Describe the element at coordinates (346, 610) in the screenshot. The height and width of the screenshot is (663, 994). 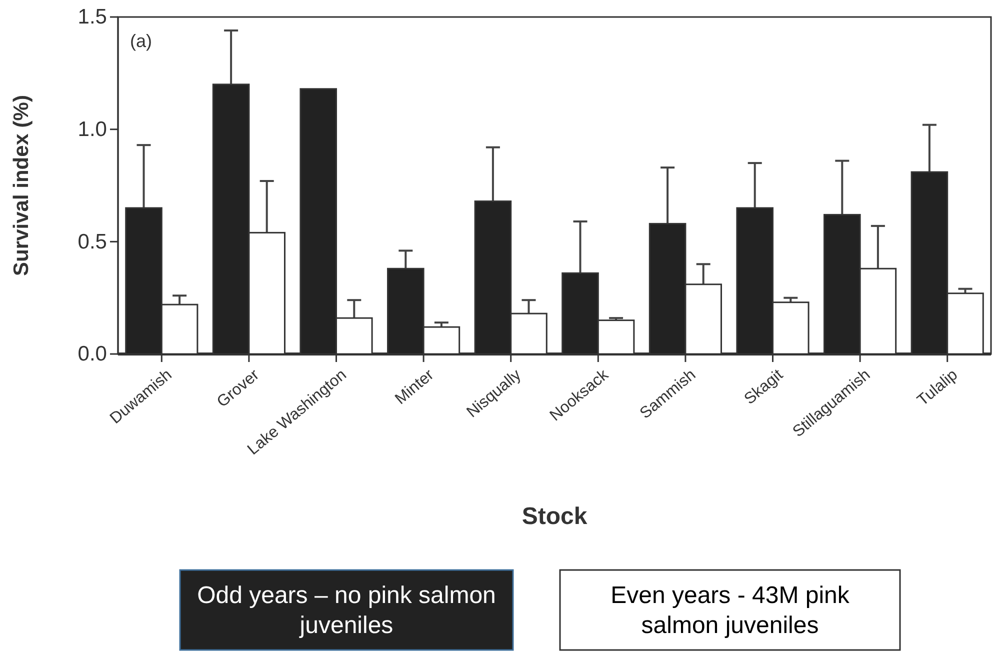
I see `text: Odd years – no pink salmon juveniles` at that location.